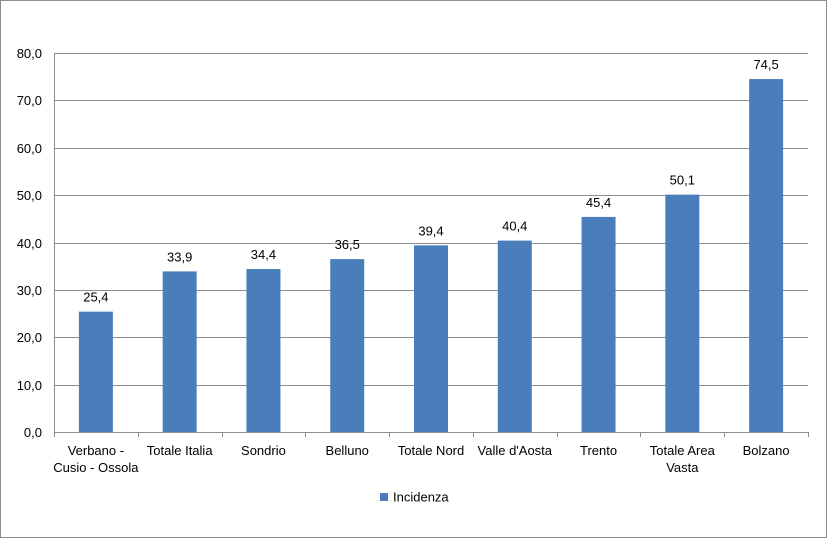  I want to click on data-label: 74,5, so click(765, 64).